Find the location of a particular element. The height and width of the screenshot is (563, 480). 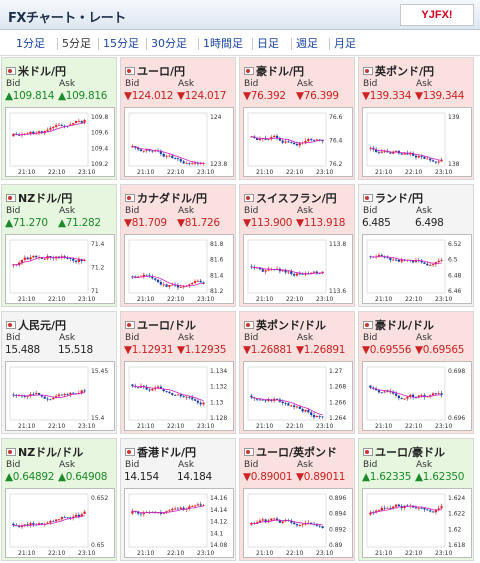

price-chart: 113.8 113.6 21:10 22:10 23:10 is located at coordinates (298, 269).